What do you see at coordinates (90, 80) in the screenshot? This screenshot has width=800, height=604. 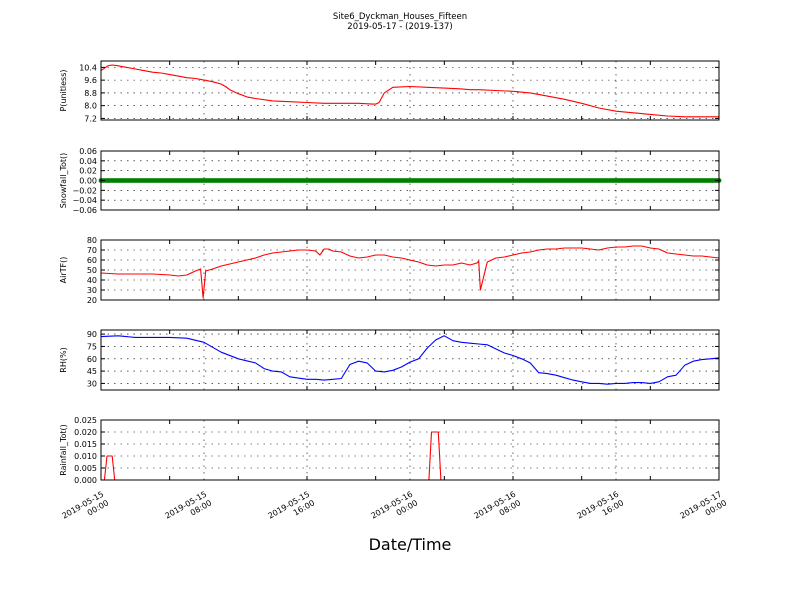 I see `y-tick-label: 9.6` at bounding box center [90, 80].